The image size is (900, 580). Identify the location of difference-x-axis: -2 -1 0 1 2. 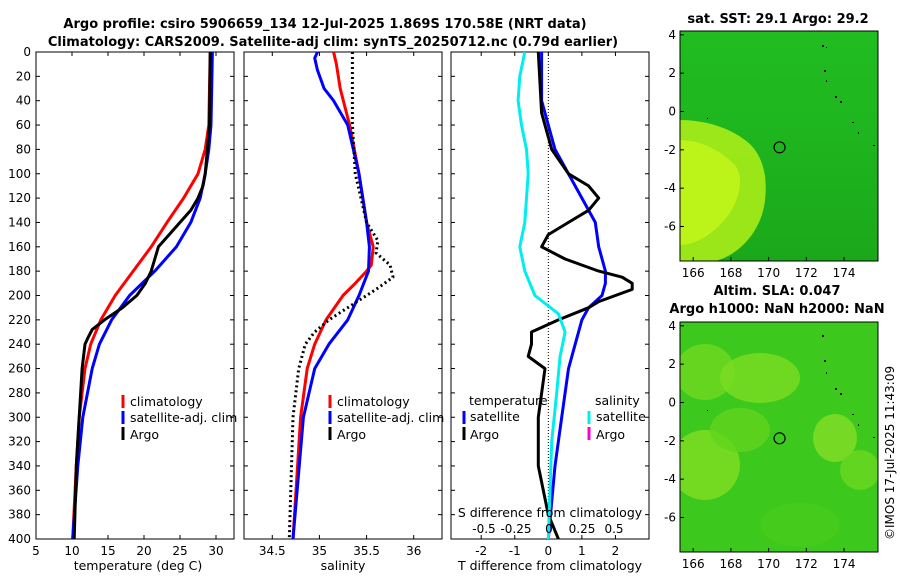
(547, 305).